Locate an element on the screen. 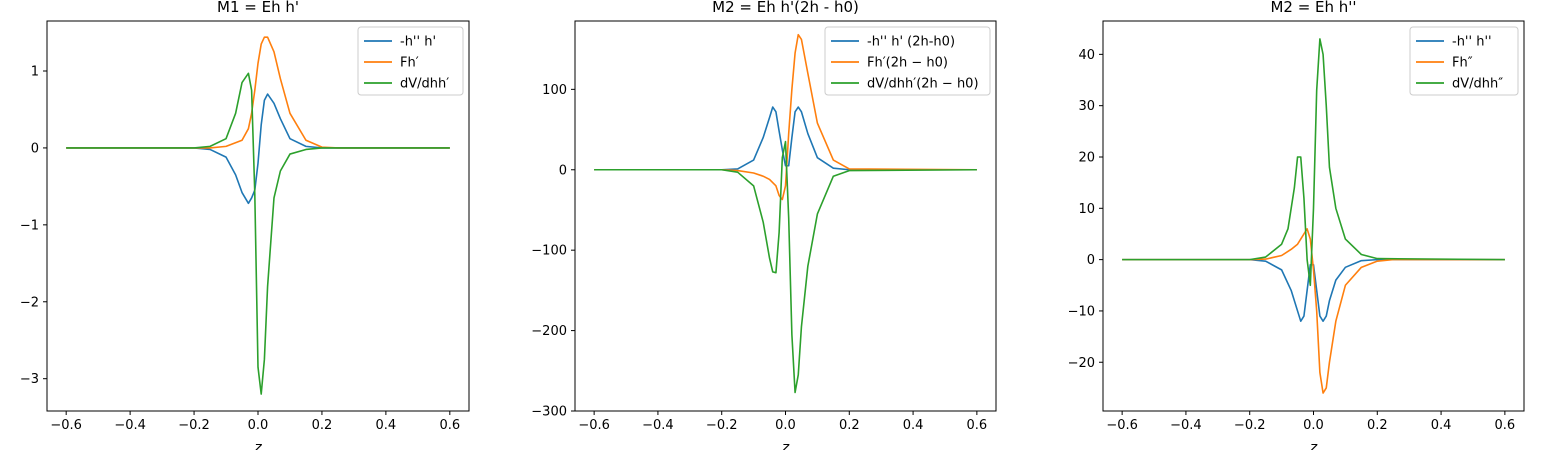  y-tick-label: −1 is located at coordinates (29, 225).